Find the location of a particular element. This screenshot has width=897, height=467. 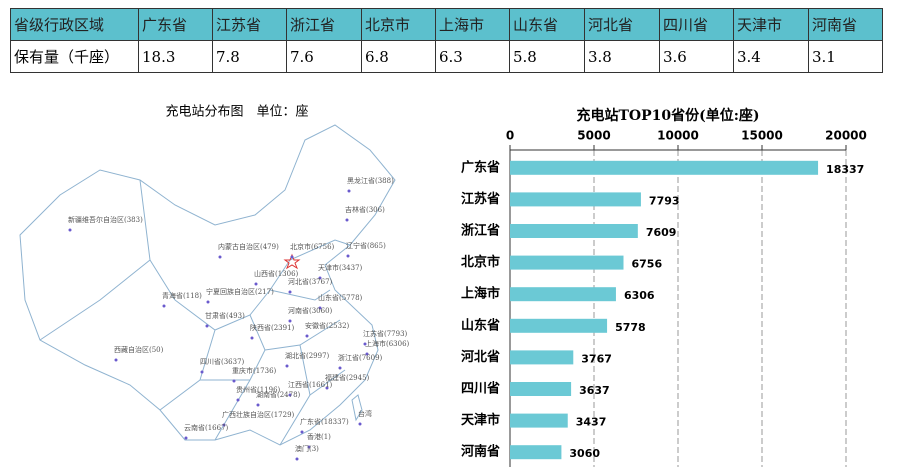

capital-star is located at coordinates (292, 261).